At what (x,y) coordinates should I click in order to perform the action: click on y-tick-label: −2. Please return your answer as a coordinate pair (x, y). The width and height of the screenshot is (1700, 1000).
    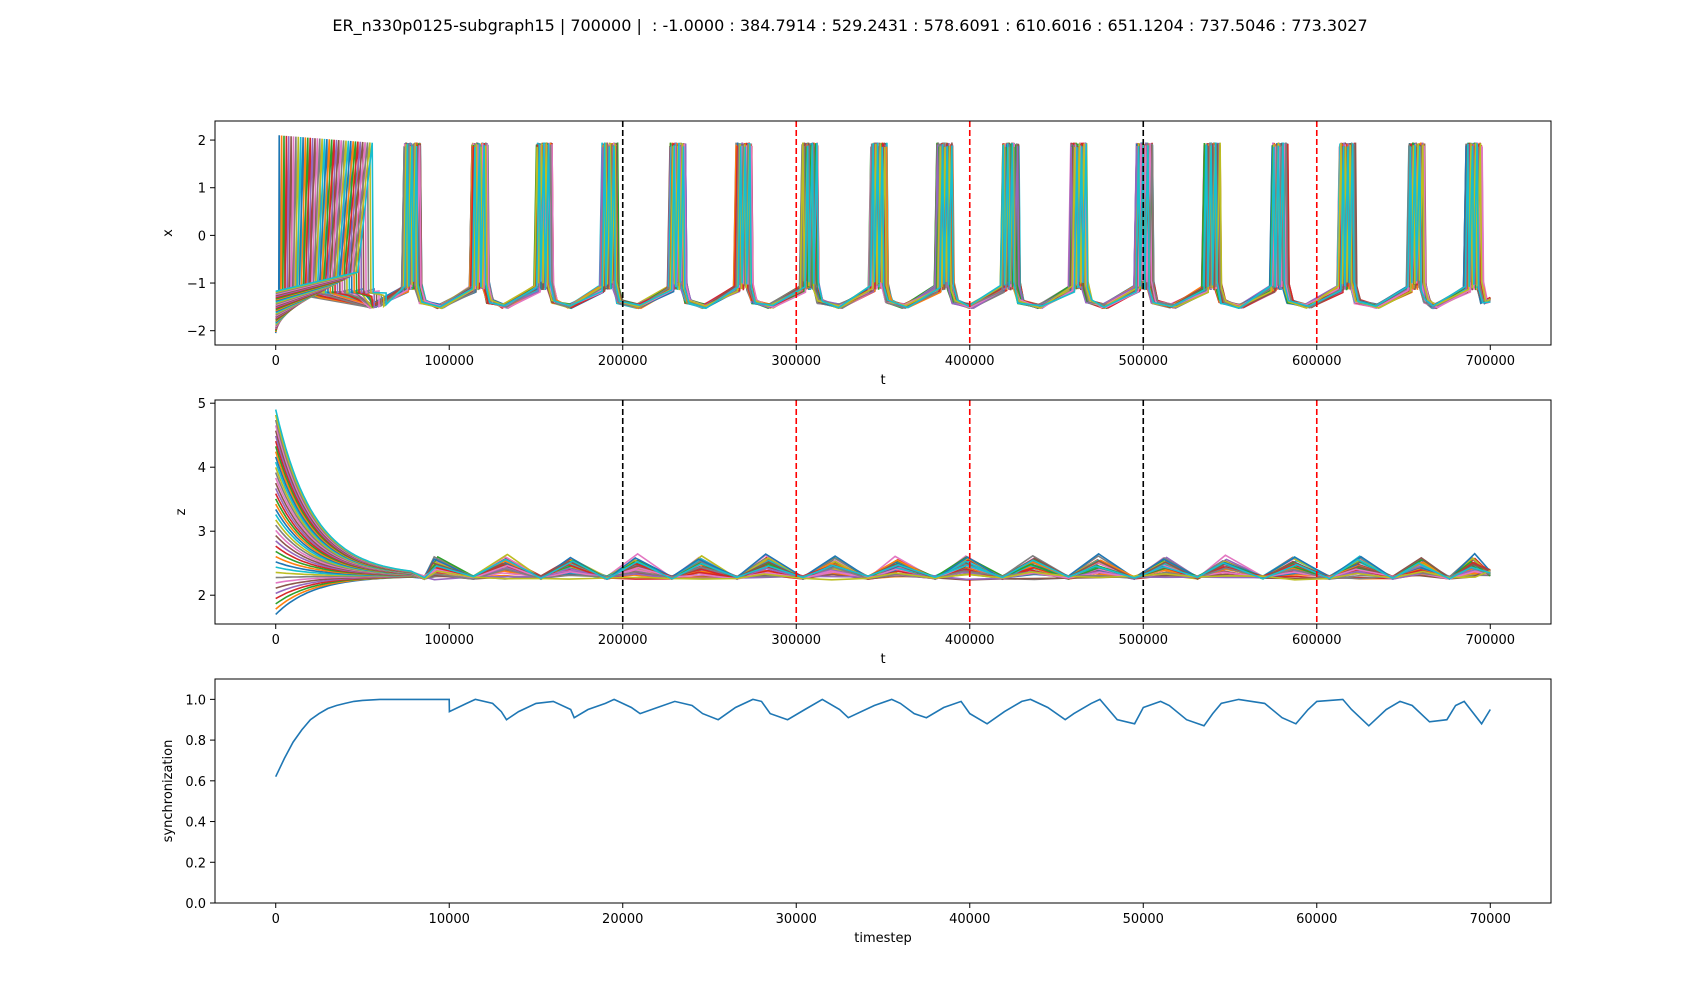
    Looking at the image, I should click on (196, 332).